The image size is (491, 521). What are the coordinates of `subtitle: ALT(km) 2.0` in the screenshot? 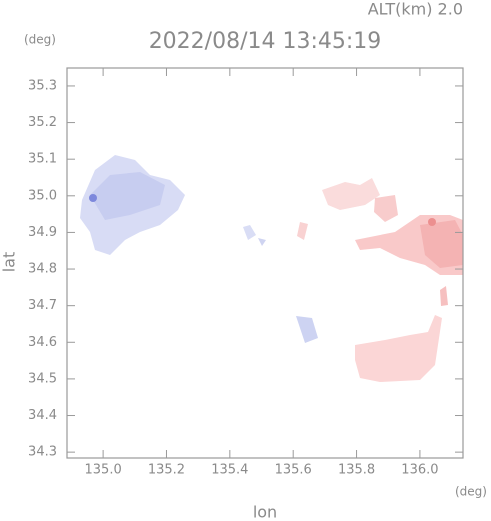 It's located at (415, 9).